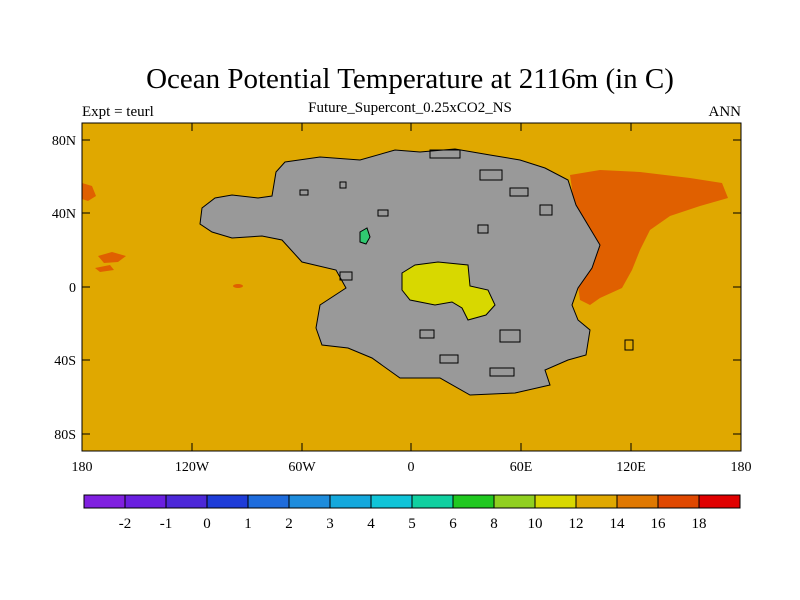 The image size is (800, 600). Describe the element at coordinates (618, 524) in the screenshot. I see `colorbar-label: 14` at that location.